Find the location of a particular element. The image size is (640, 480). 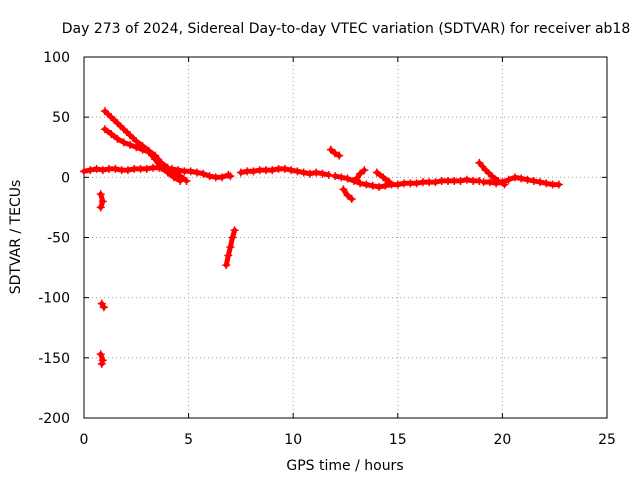

x-tick-label: 10 is located at coordinates (293, 440).